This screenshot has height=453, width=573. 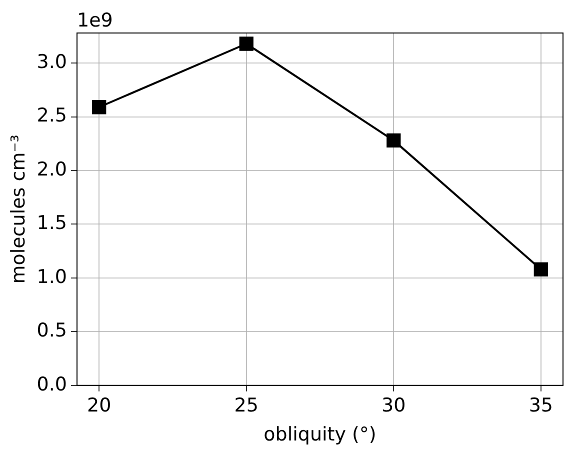 What do you see at coordinates (99, 405) in the screenshot?
I see `x-tick-label: 20` at bounding box center [99, 405].